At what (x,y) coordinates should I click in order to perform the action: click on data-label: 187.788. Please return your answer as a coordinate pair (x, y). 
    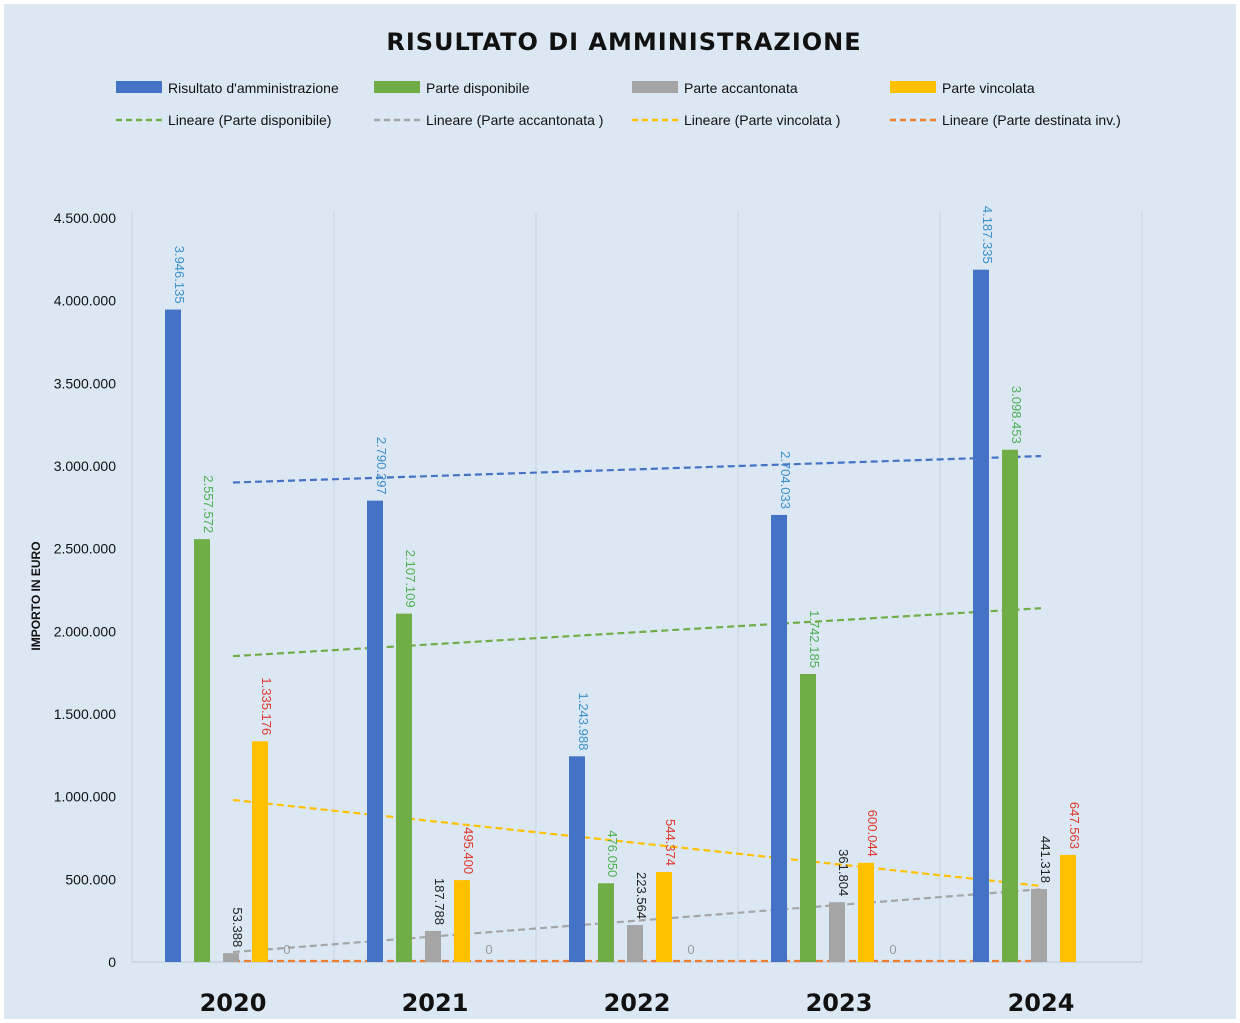
    Looking at the image, I should click on (439, 901).